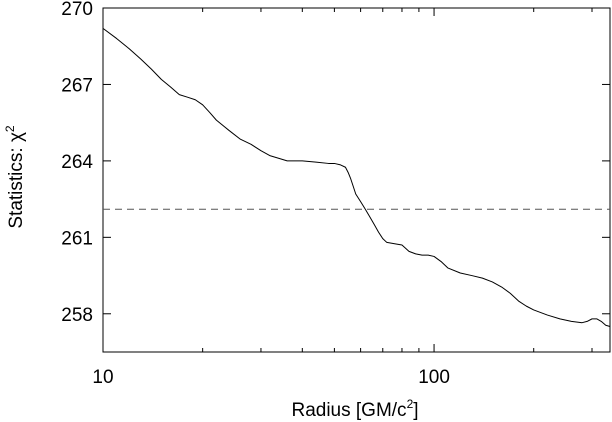  What do you see at coordinates (102, 377) in the screenshot?
I see `x-tick-label: 10` at bounding box center [102, 377].